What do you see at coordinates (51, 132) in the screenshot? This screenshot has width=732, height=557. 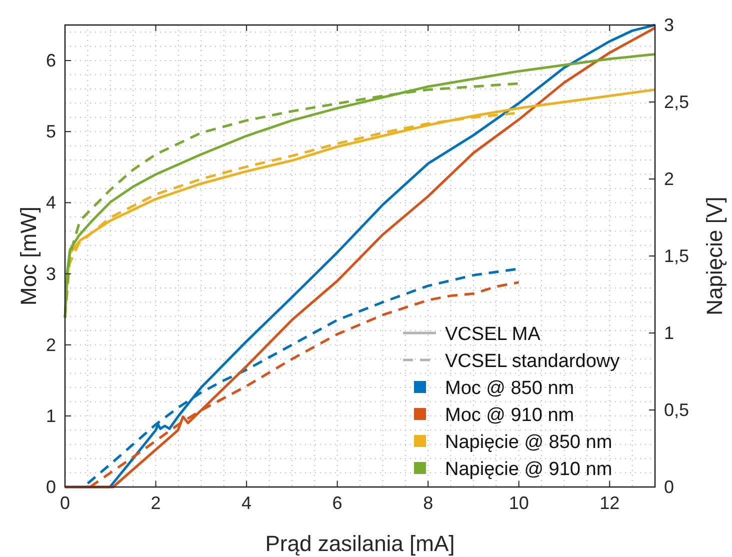 I see `y-tick-label: 5` at bounding box center [51, 132].